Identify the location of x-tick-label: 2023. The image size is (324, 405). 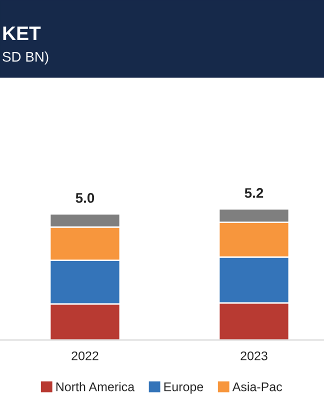
(254, 355).